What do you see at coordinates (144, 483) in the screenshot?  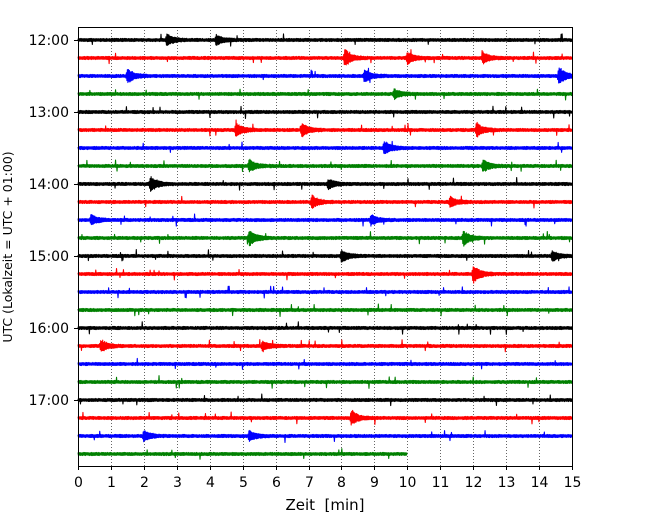 I see `x-tick-label: 2` at bounding box center [144, 483].